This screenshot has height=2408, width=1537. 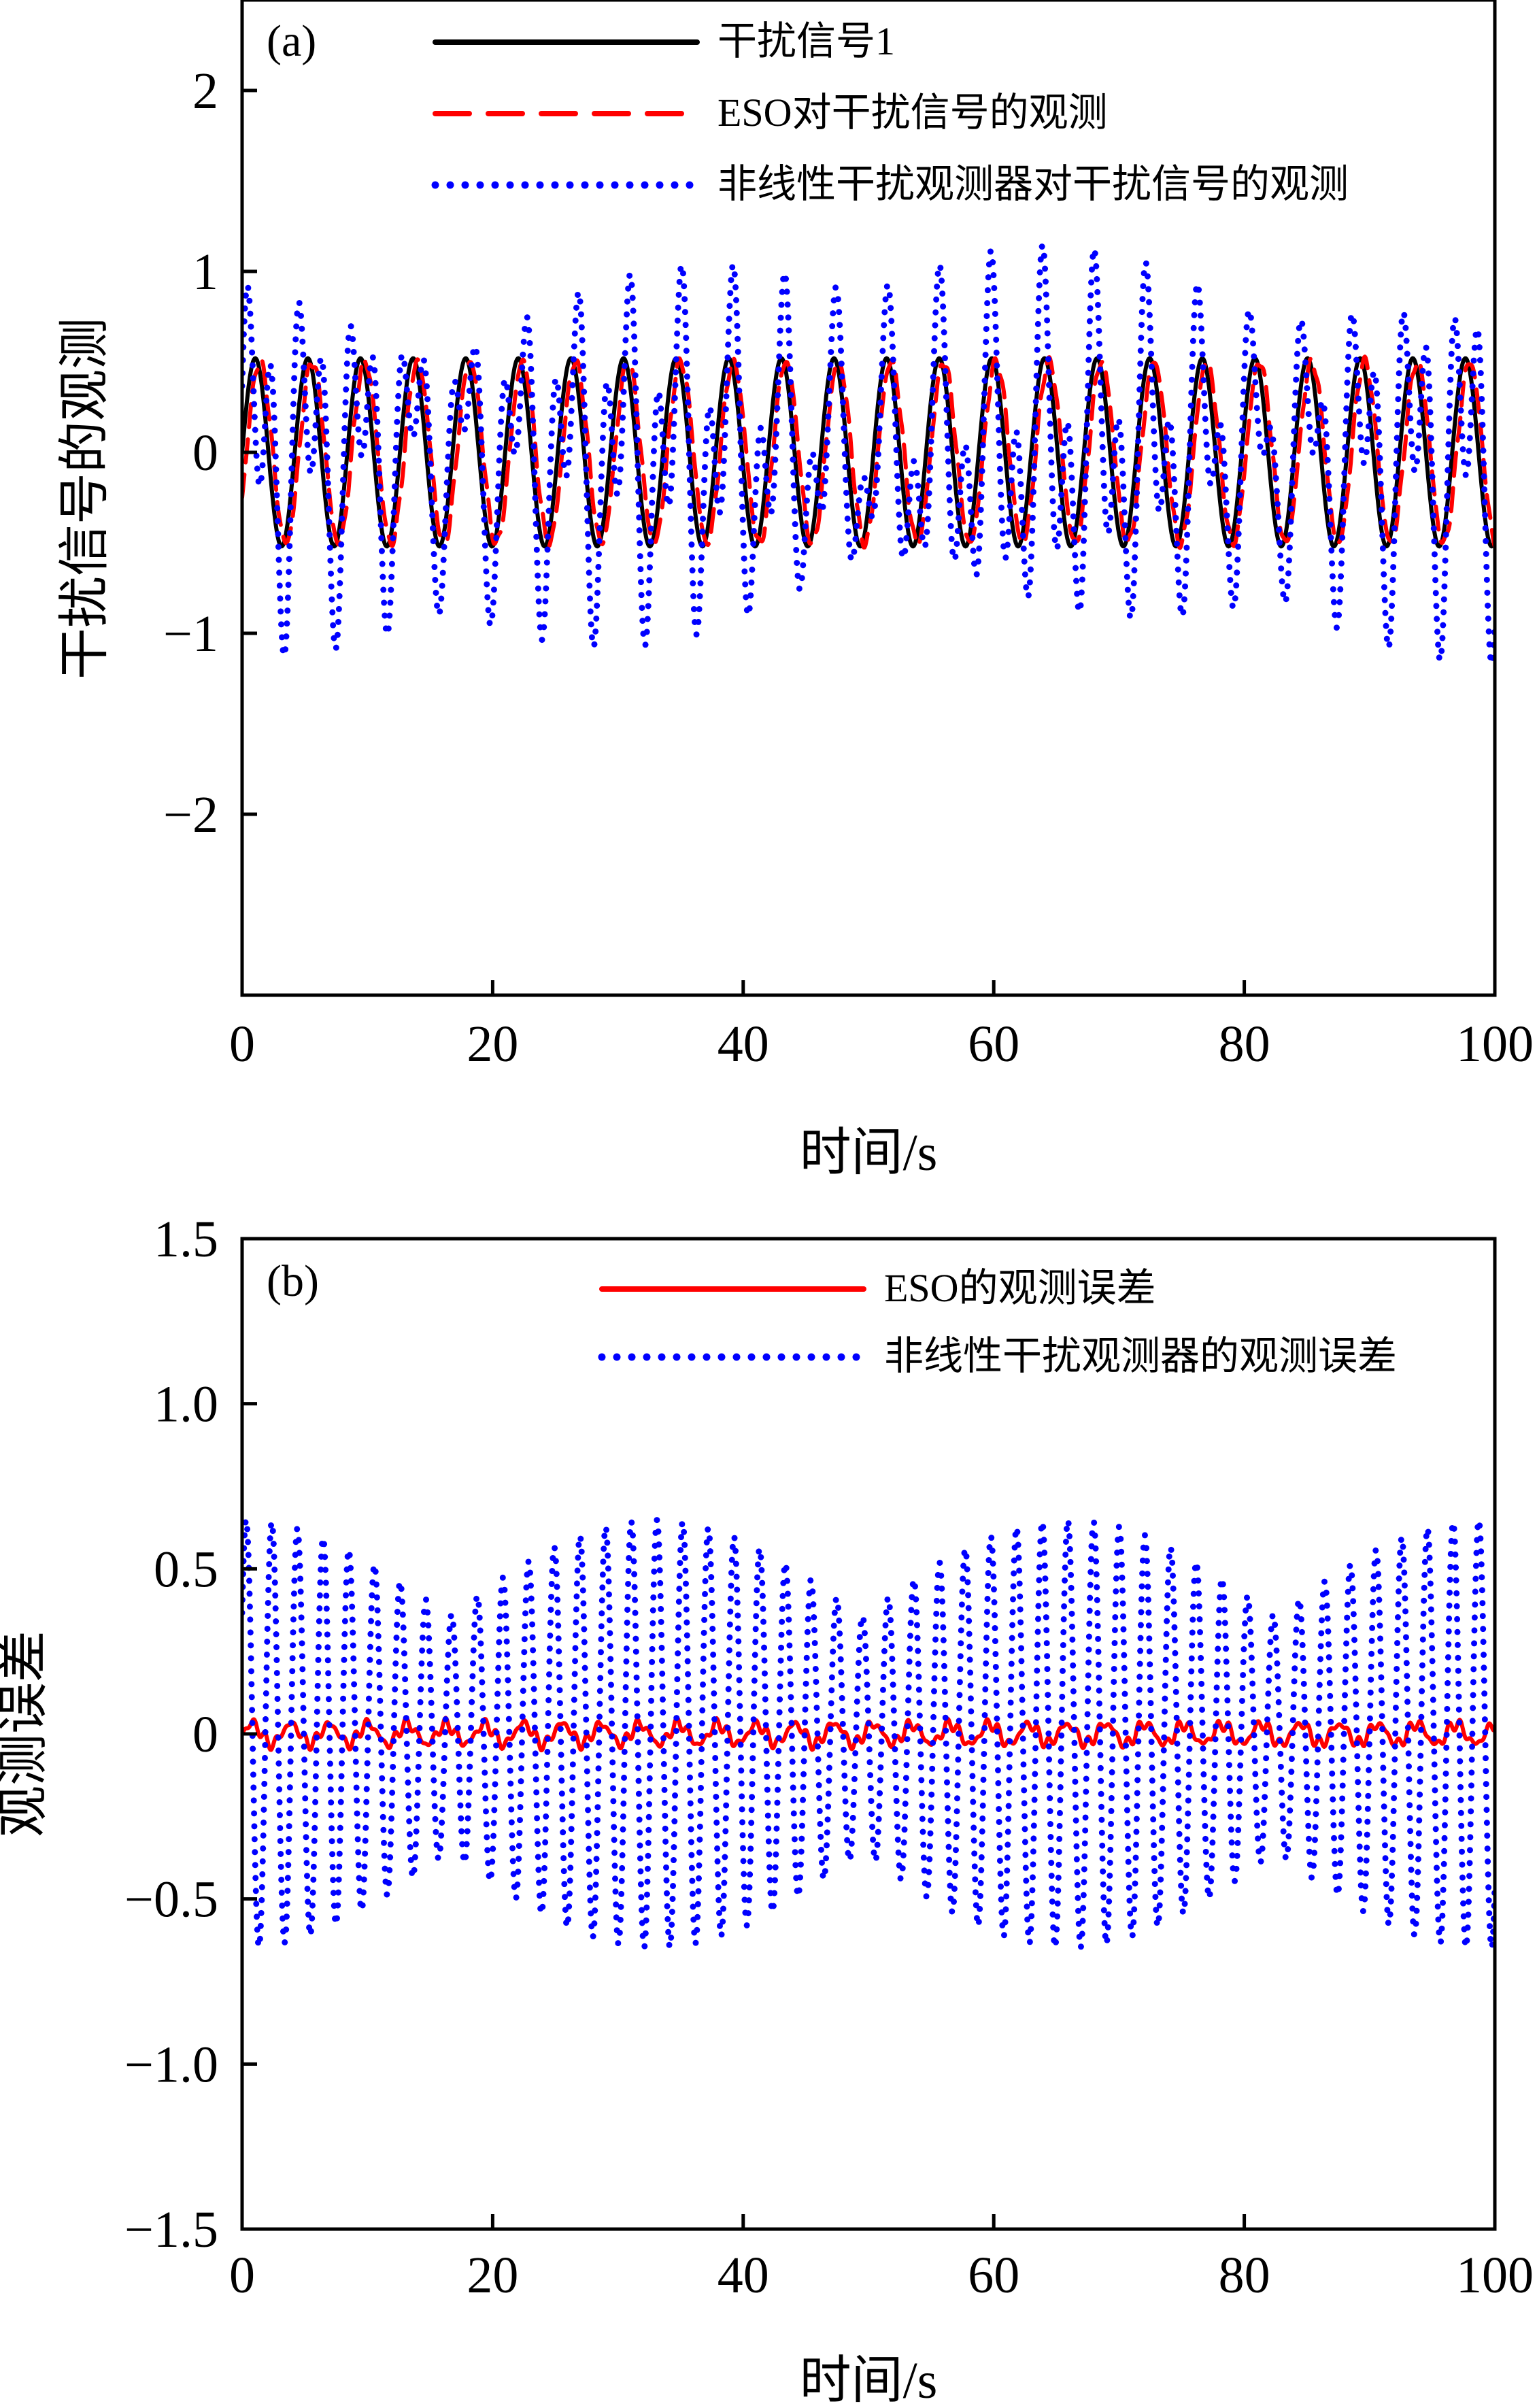 I want to click on panel-a-ylabel: 干扰信号的观测, so click(x=85, y=499).